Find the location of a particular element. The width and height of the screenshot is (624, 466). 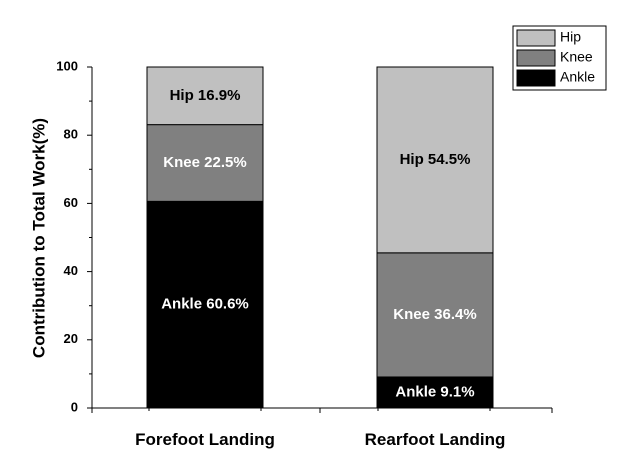

y-axis-title: Contribution to Total Work(%) is located at coordinates (38, 238).